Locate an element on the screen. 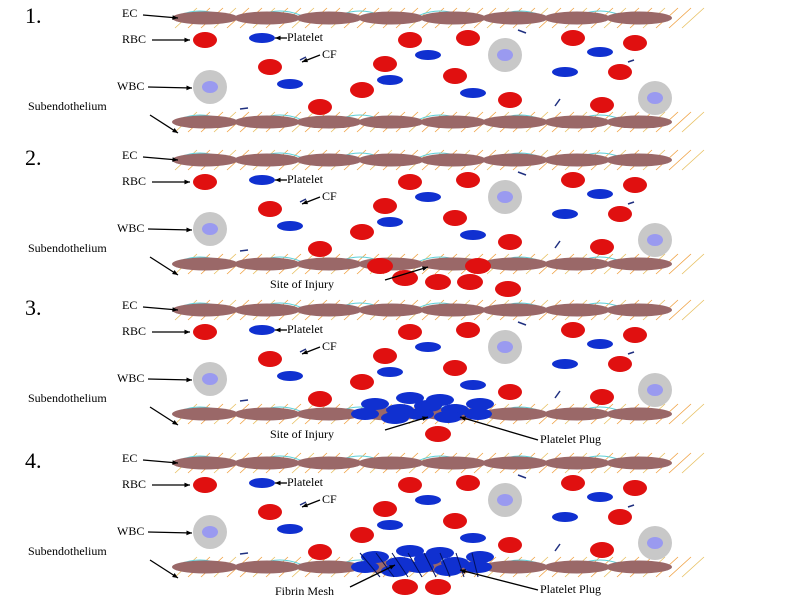 The width and height of the screenshot is (800, 600). label-ec: EC is located at coordinates (129, 13).